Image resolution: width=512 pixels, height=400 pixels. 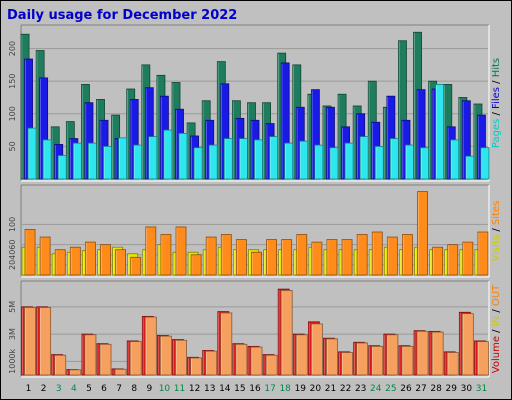 I want to click on x-tick-day-14: 14, so click(x=225, y=389).